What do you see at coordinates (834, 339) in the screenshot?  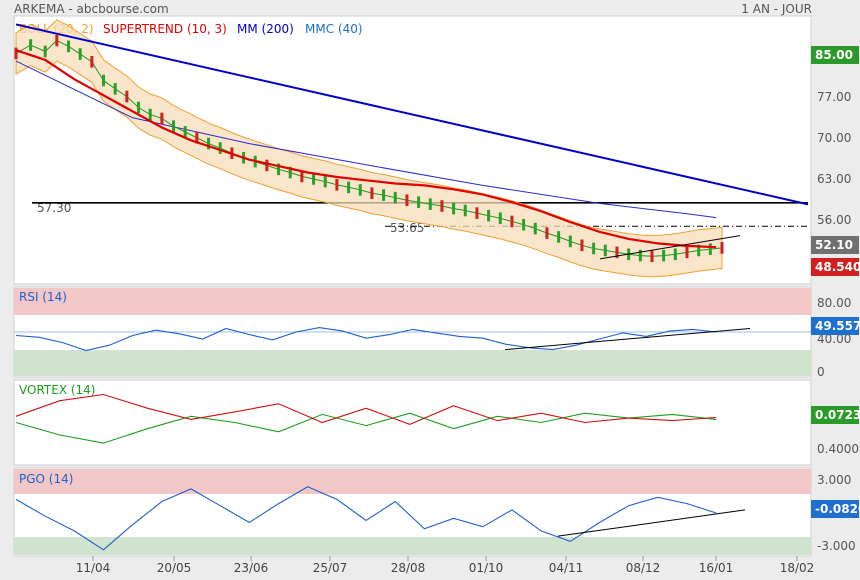 I see `rsi-tick: 40.00` at bounding box center [834, 339].